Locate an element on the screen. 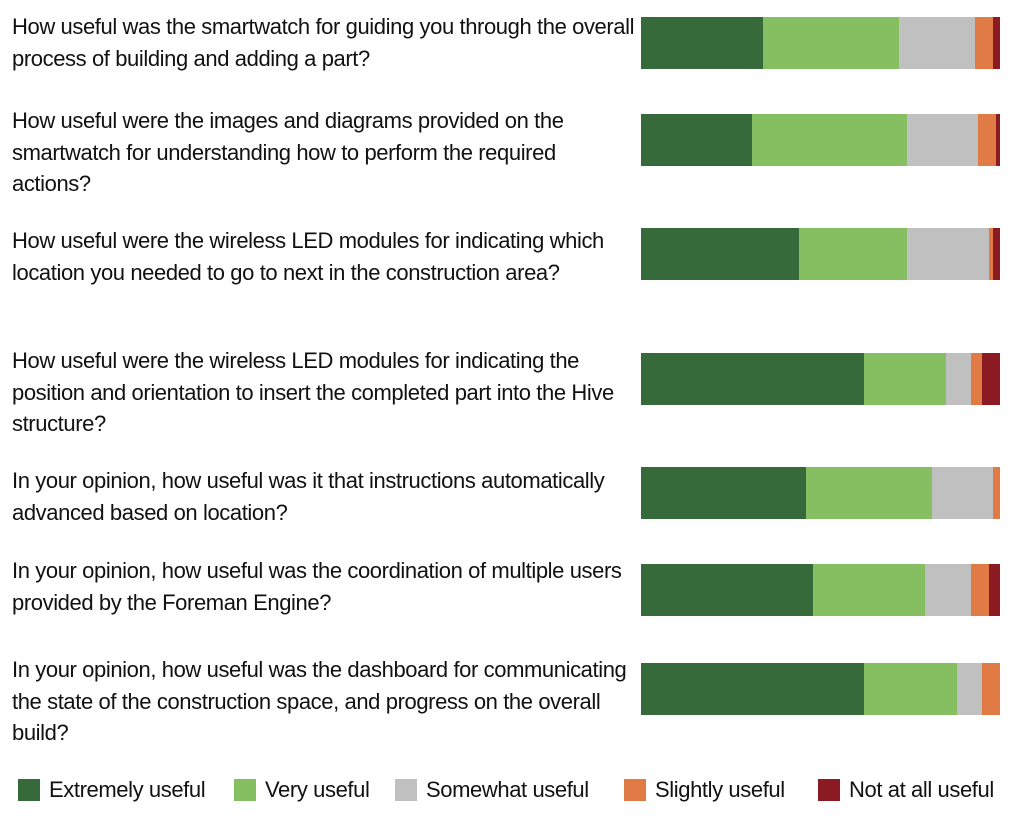 The width and height of the screenshot is (1020, 819). legend-label: Slightly useful is located at coordinates (720, 789).